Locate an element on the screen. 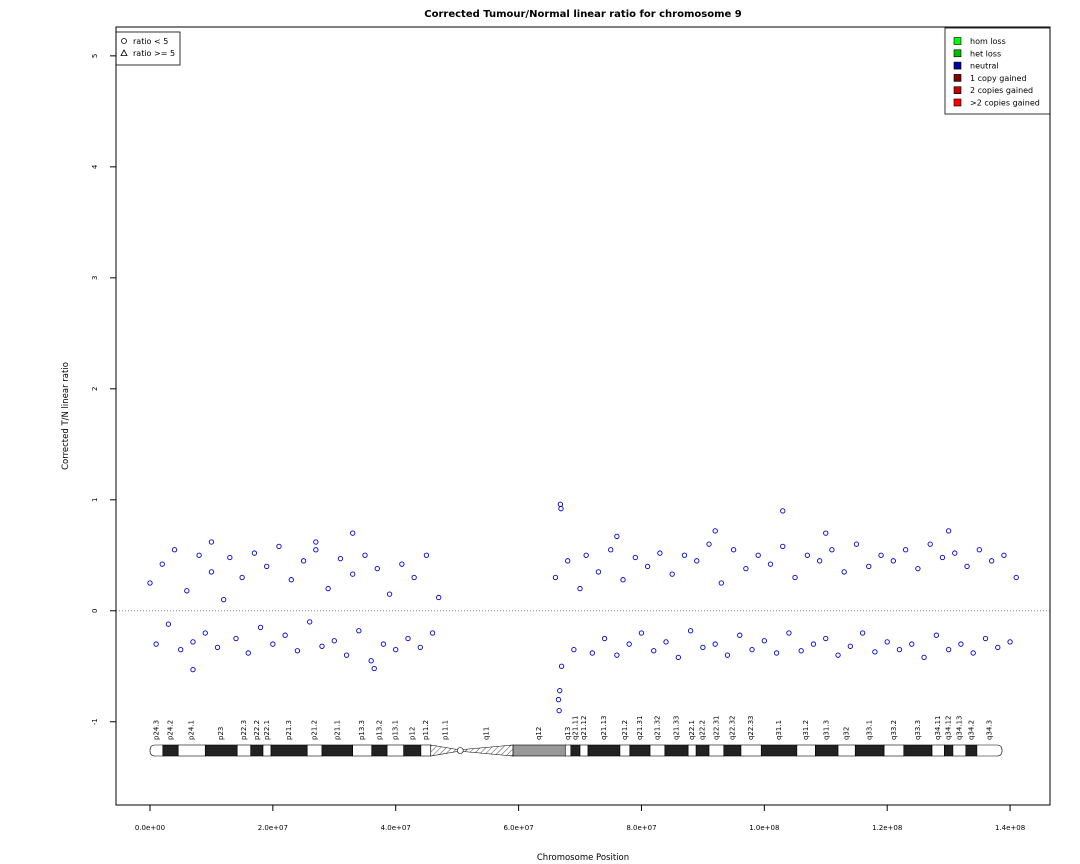 The height and width of the screenshot is (864, 1080). band-label: q22.2 is located at coordinates (703, 730).